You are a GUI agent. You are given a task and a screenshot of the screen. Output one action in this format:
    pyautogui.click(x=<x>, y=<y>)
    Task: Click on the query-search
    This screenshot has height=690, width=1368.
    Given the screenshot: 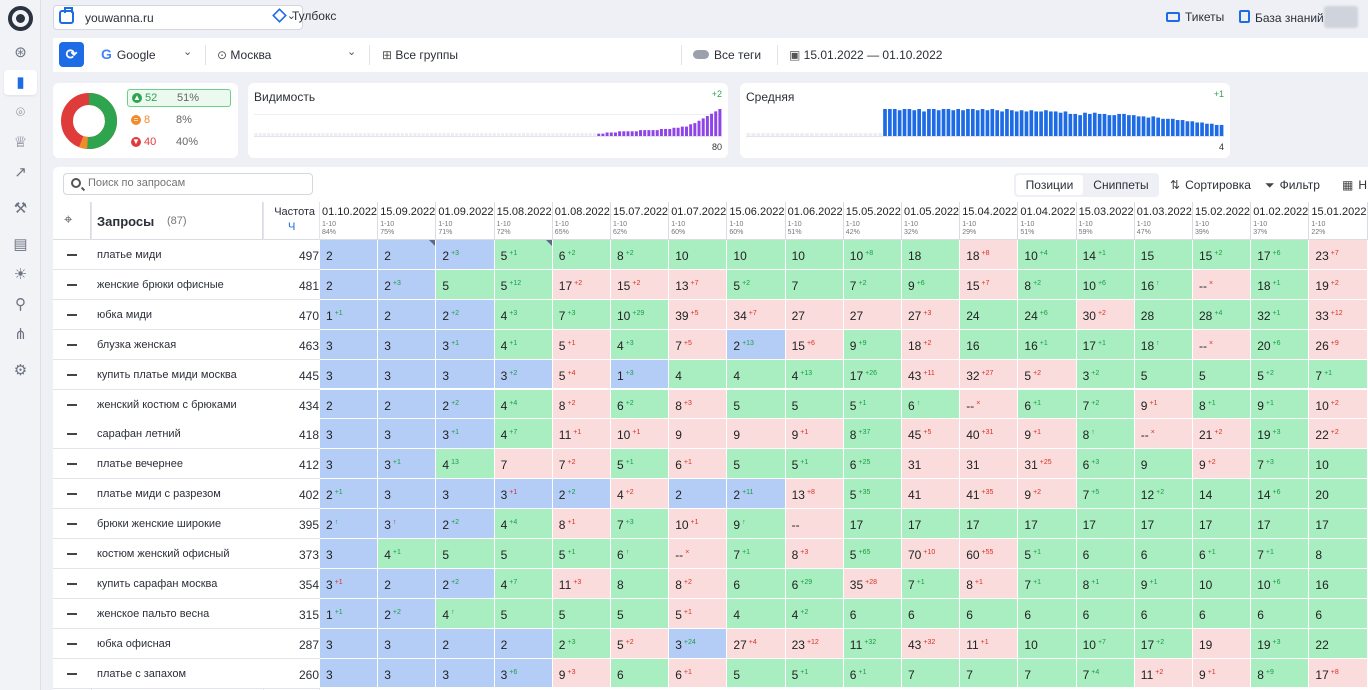 What is the action you would take?
    pyautogui.click(x=188, y=184)
    